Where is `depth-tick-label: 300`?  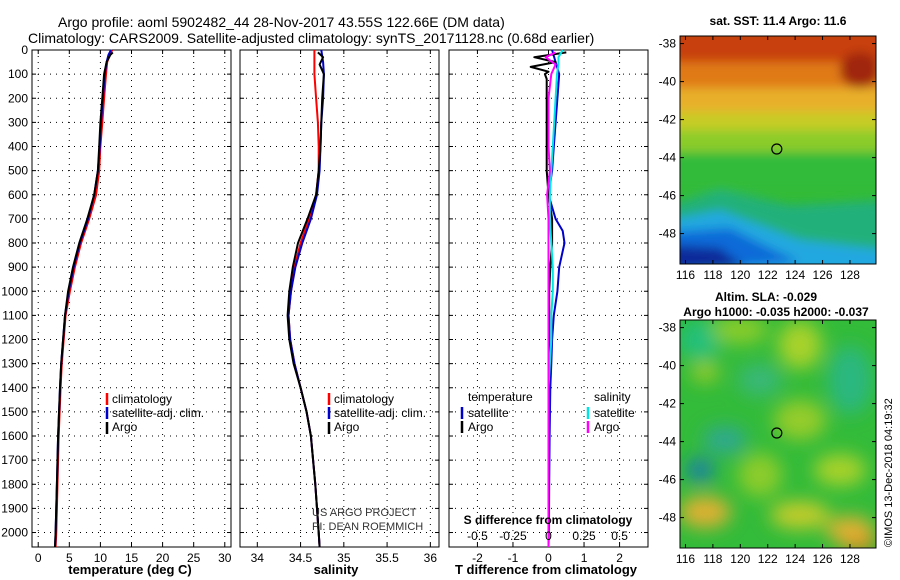
depth-tick-label: 300 is located at coordinates (18, 122).